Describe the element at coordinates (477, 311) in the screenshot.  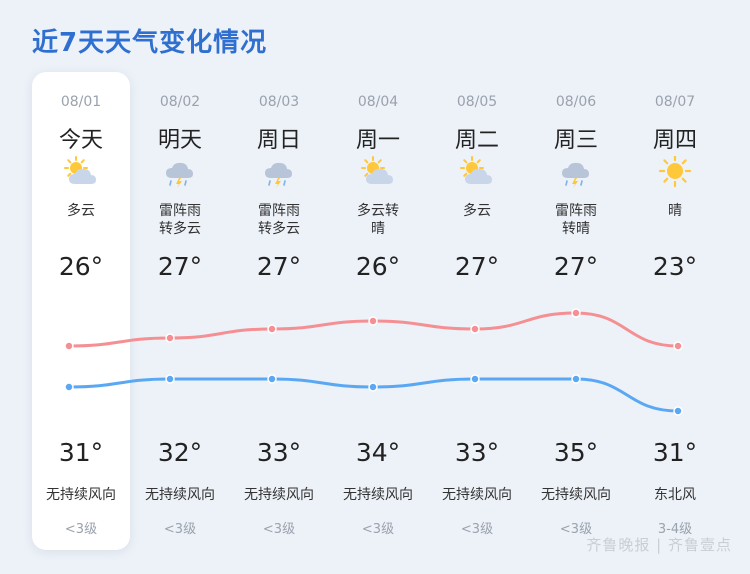
I see `day-column: 08/05 周二 多云 27° 33° 无持续风向 <3级` at that location.